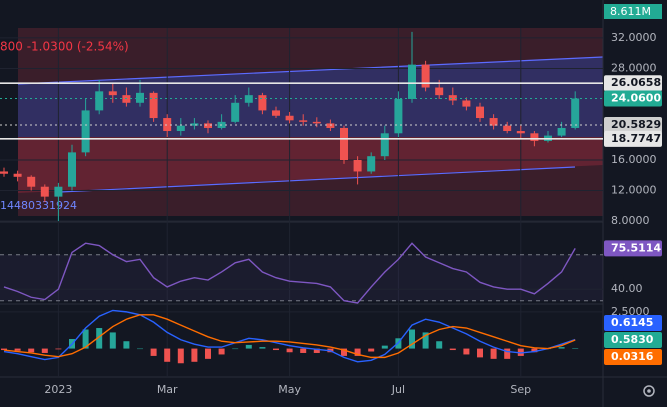 This screenshot has height=407, width=667. I want to click on rsi-line, so click(289, 273).